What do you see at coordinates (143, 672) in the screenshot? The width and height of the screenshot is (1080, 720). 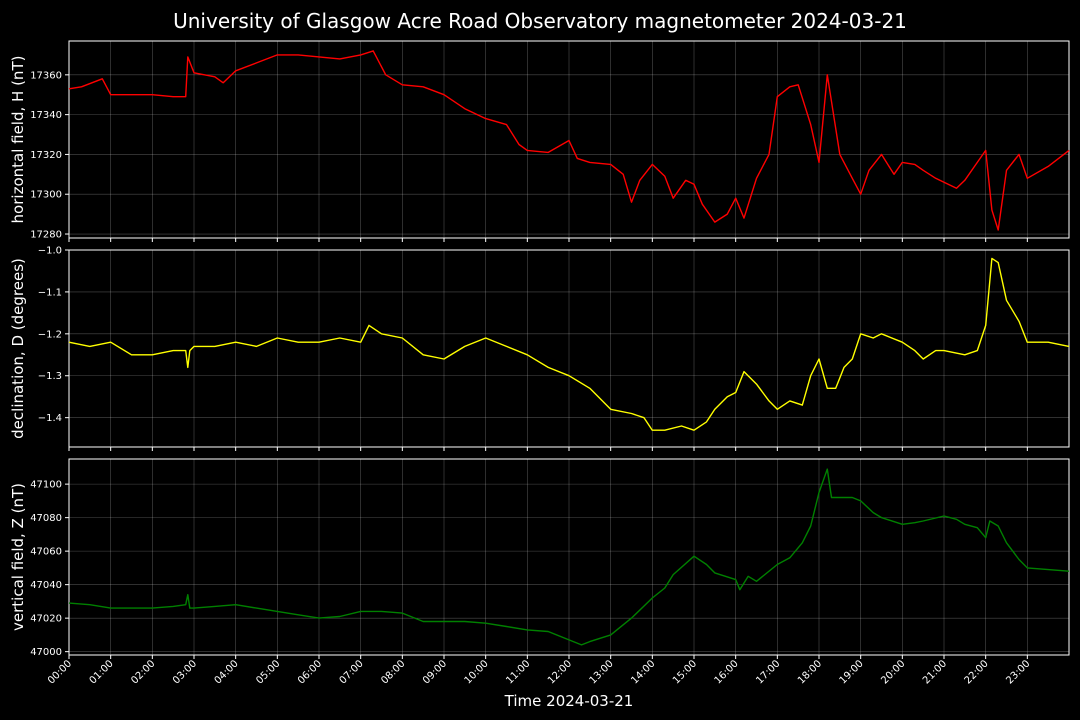 I see `x-tick-label: 02:00` at bounding box center [143, 672].